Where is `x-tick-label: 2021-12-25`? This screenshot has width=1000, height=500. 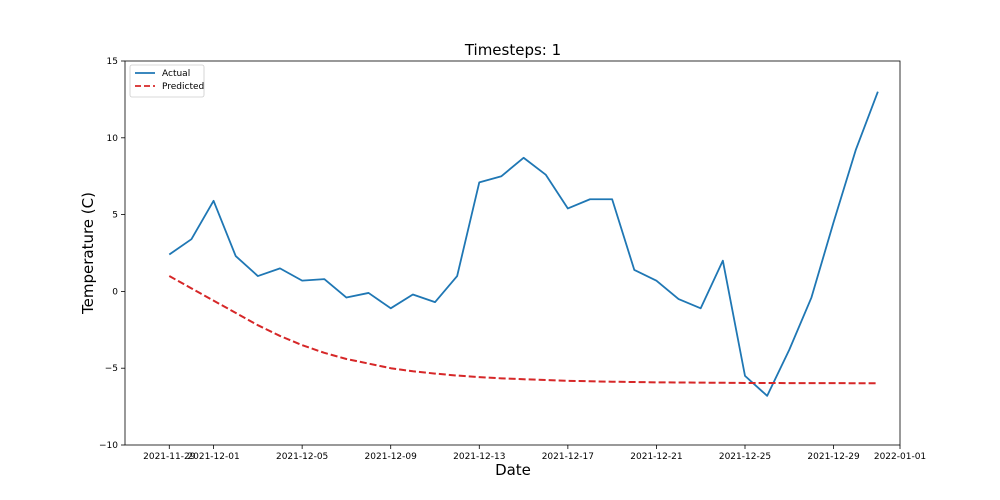
x-tick-label: 2021-12-25 is located at coordinates (745, 457).